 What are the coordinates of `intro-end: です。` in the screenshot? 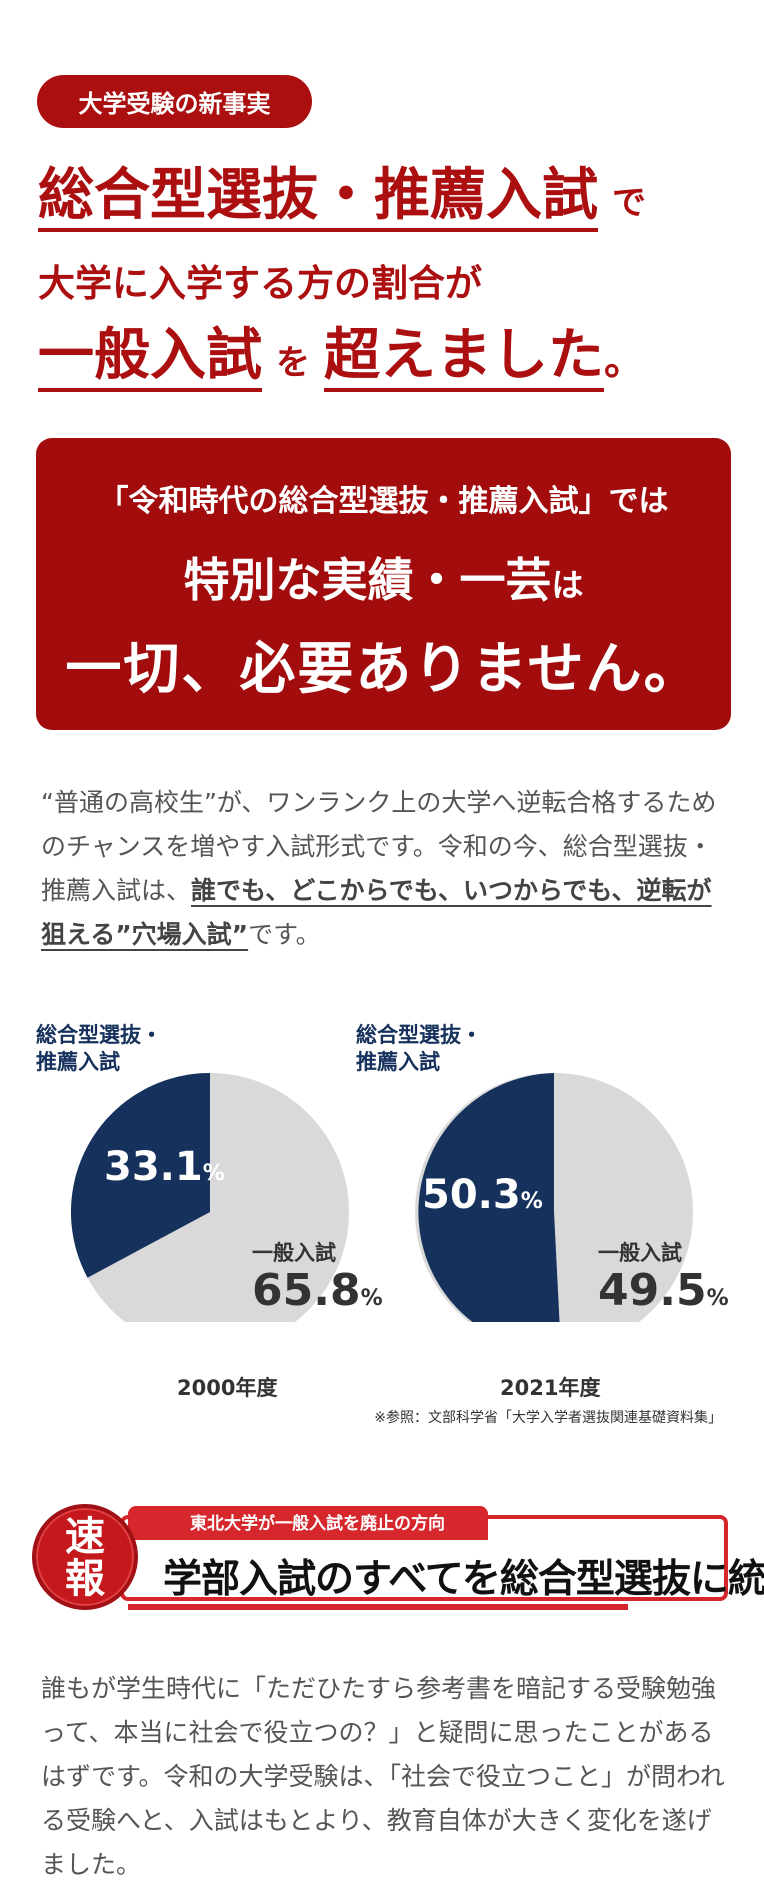 It's located at (284, 934).